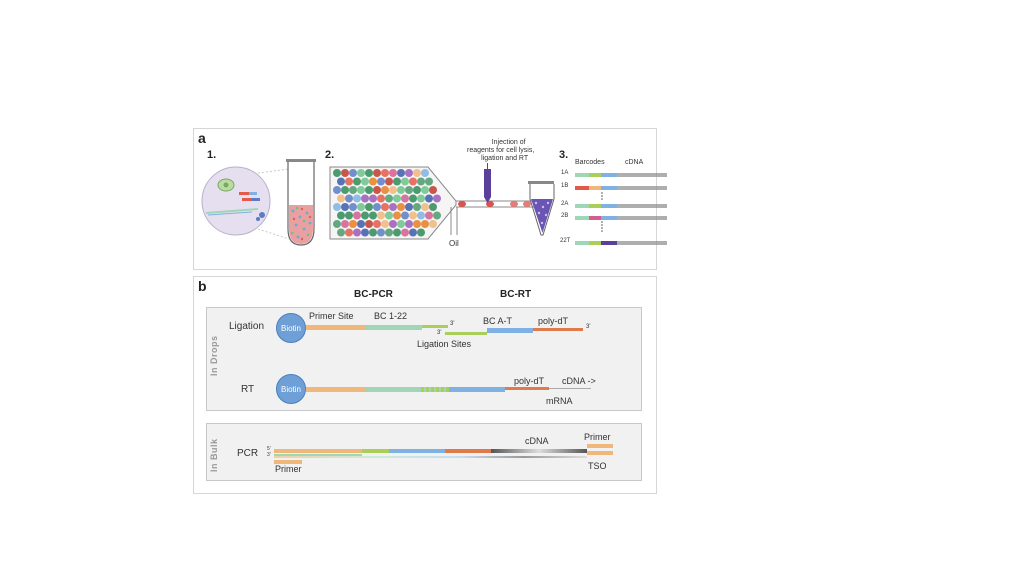  Describe the element at coordinates (393, 389) in the screenshot. I see `rt-bc-pcr-segment` at that location.